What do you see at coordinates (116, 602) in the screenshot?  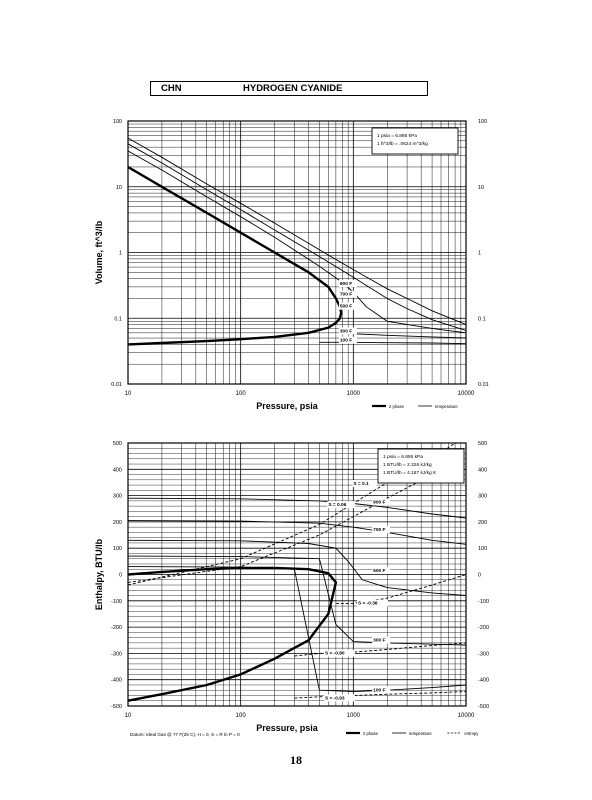 I see `y-tick-label-left: -100` at bounding box center [116, 602].